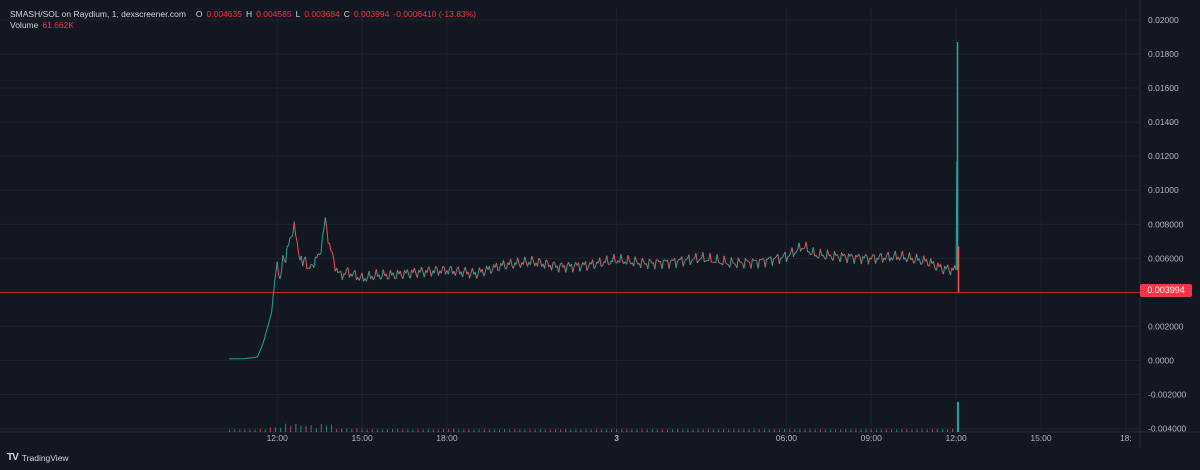 This screenshot has width=1200, height=470. I want to click on tradingview-branding: TV TradingView, so click(38, 457).